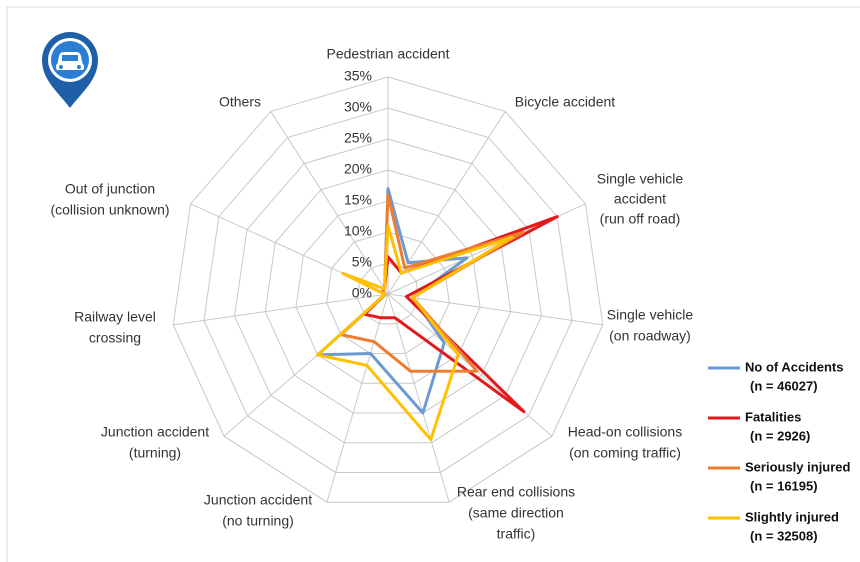 The image size is (860, 562). I want to click on r-tick-label: 5%, so click(362, 262).